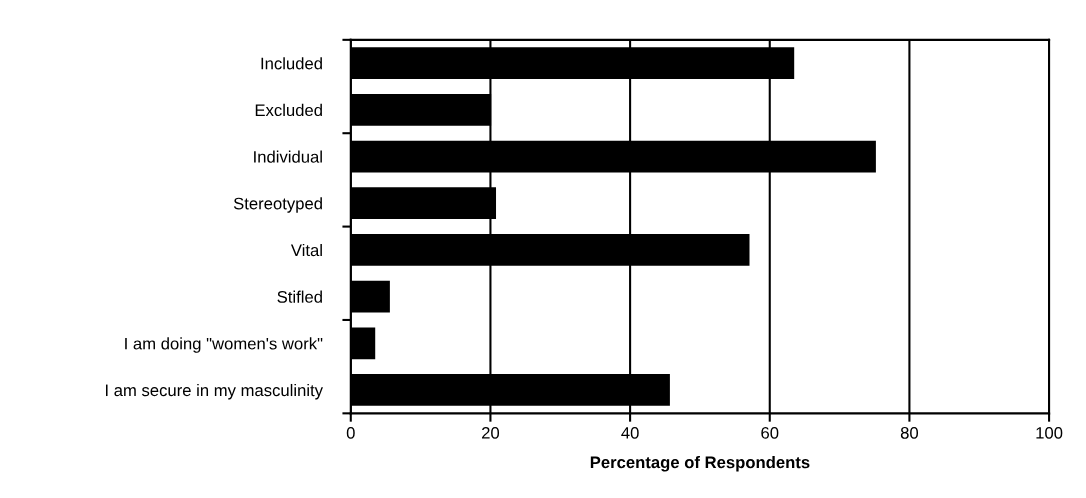 This screenshot has width=1086, height=498. What do you see at coordinates (491, 432) in the screenshot?
I see `x-tick-label: 20` at bounding box center [491, 432].